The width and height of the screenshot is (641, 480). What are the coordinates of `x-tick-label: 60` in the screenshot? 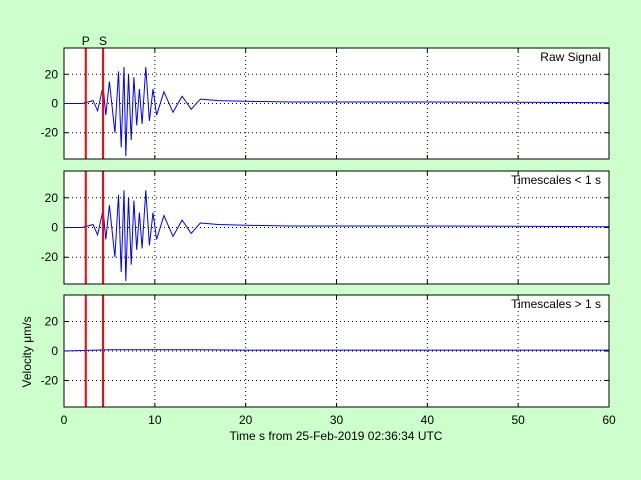 It's located at (609, 420).